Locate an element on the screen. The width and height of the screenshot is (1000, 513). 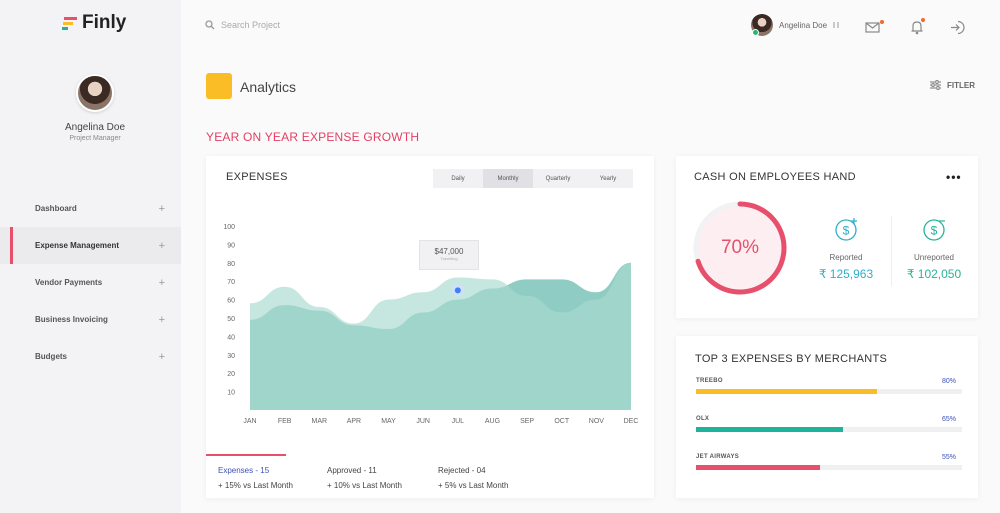
sidebar-item-expense-management: Expense Management + is located at coordinates (90, 245).